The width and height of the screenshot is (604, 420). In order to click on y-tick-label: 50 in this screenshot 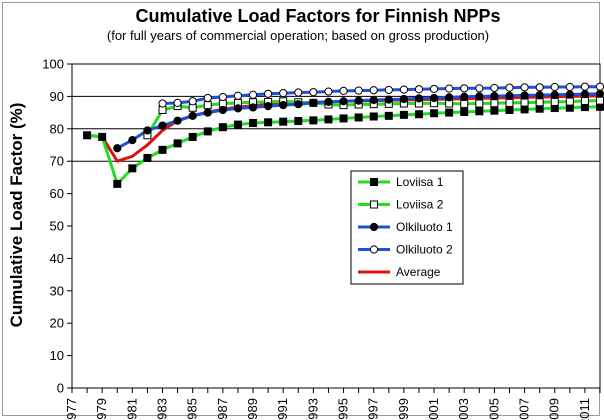, I will do `click(57, 226)`.